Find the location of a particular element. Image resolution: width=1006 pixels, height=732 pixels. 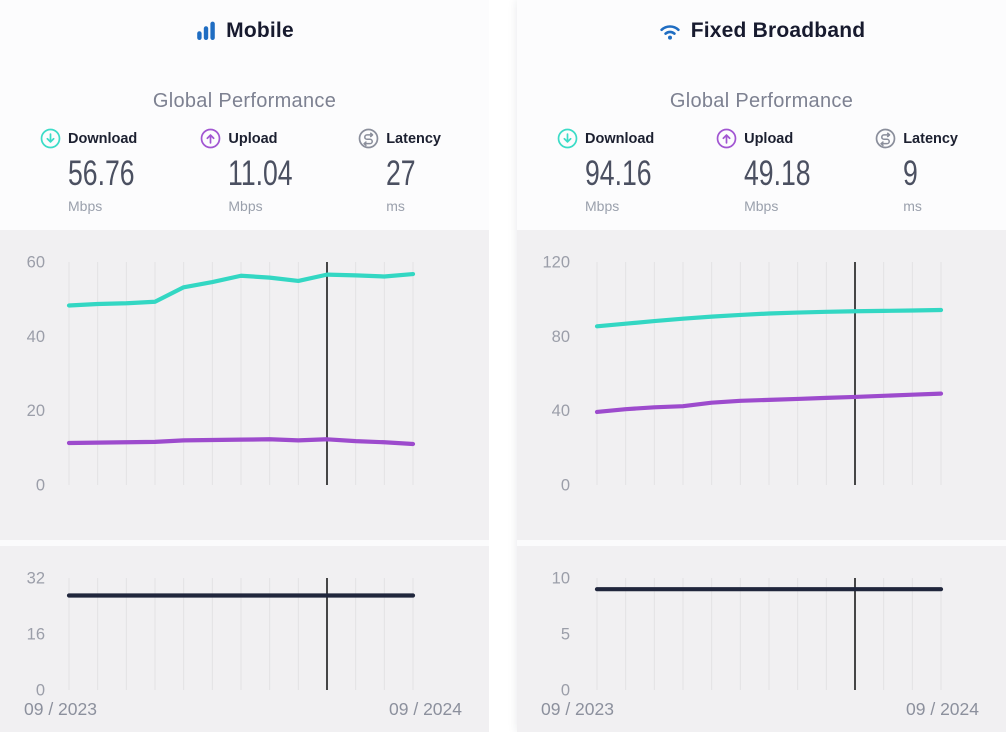

y-tick-label: 16 is located at coordinates (36, 635).